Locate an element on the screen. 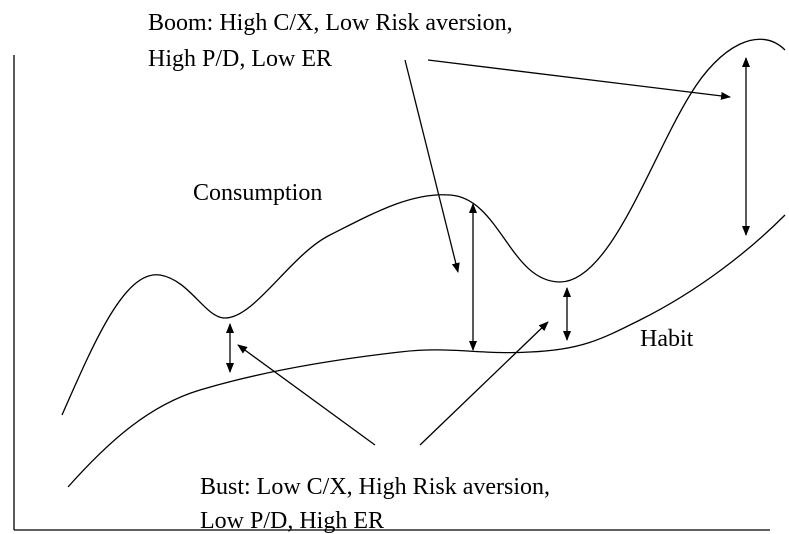 The image size is (789, 534). bust-label: Bust: Low C/X, High Risk aversion, is located at coordinates (375, 487).